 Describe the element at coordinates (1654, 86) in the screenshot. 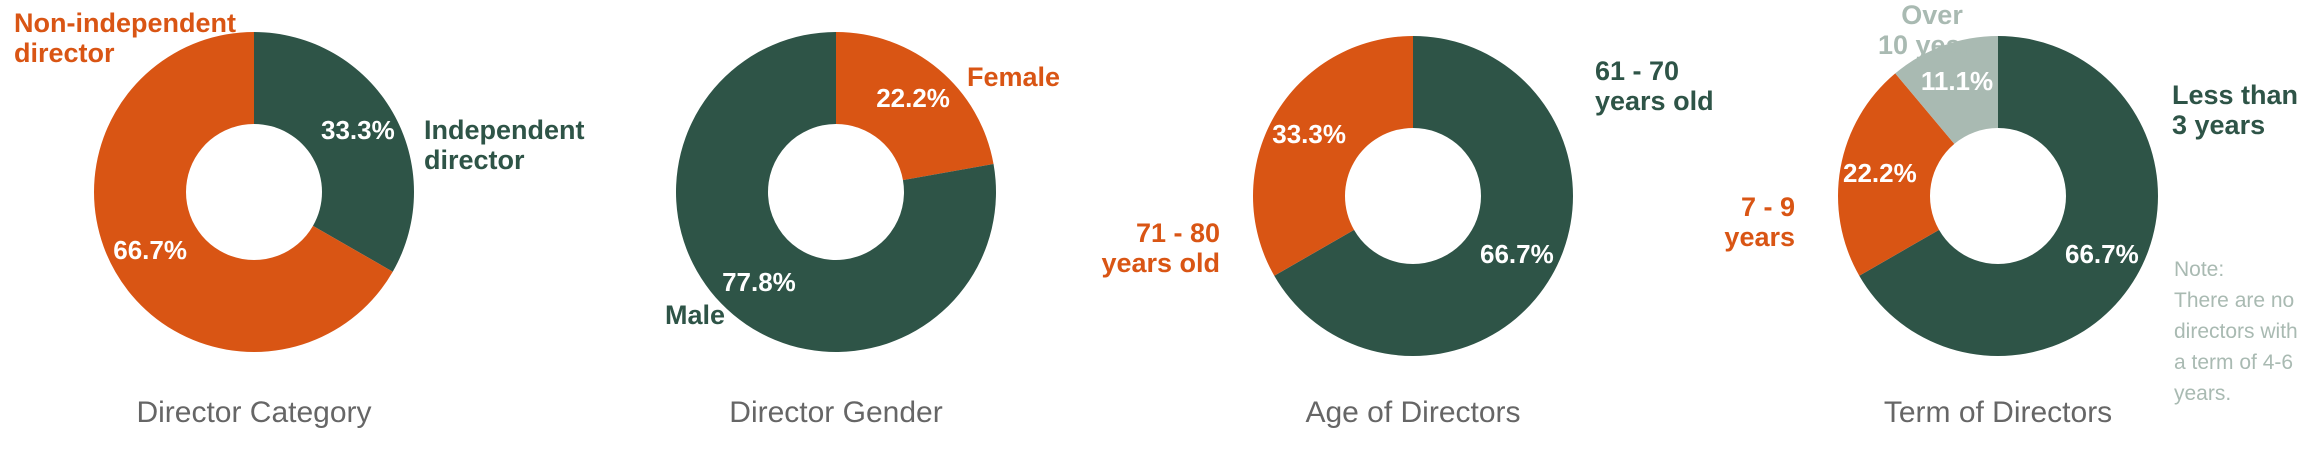

I see `category-label: 61 - 70 years old` at that location.